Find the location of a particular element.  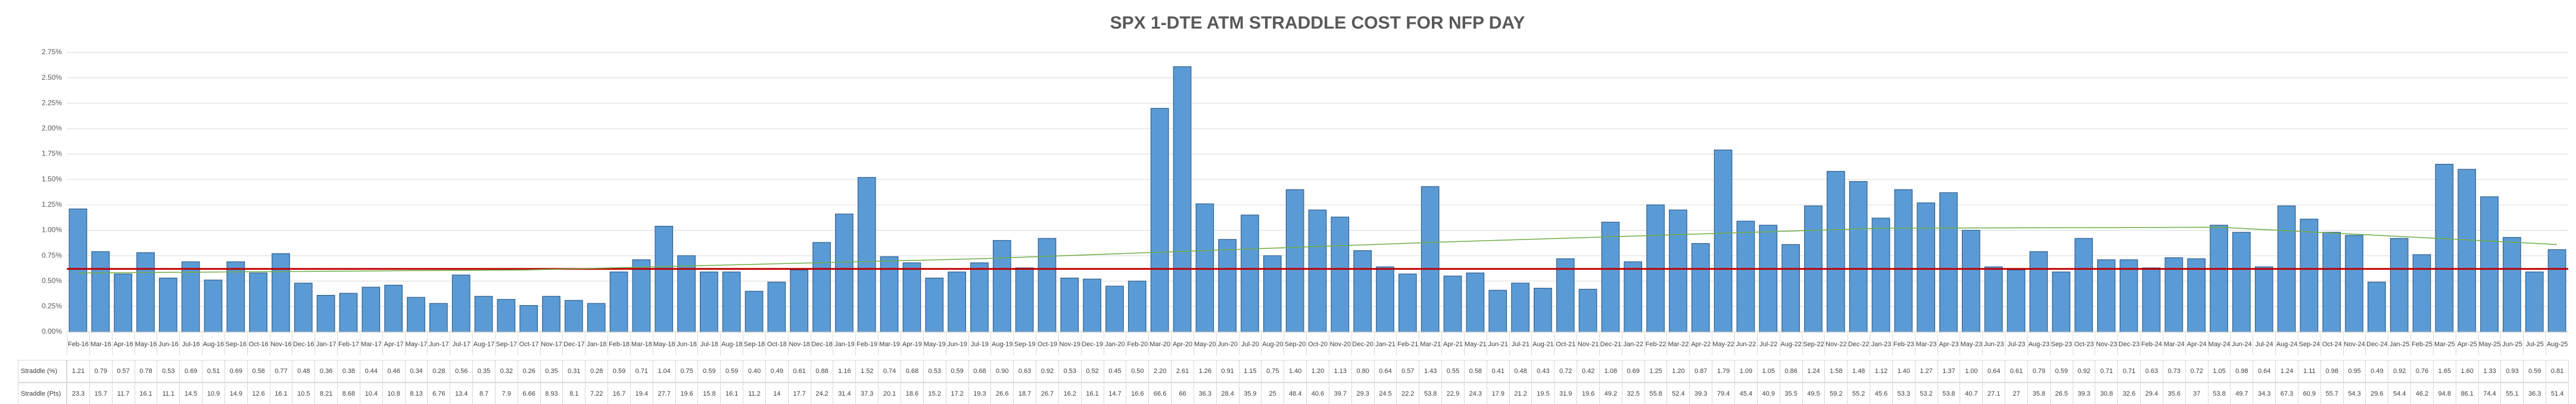

table-value: 16.1 is located at coordinates (145, 393).